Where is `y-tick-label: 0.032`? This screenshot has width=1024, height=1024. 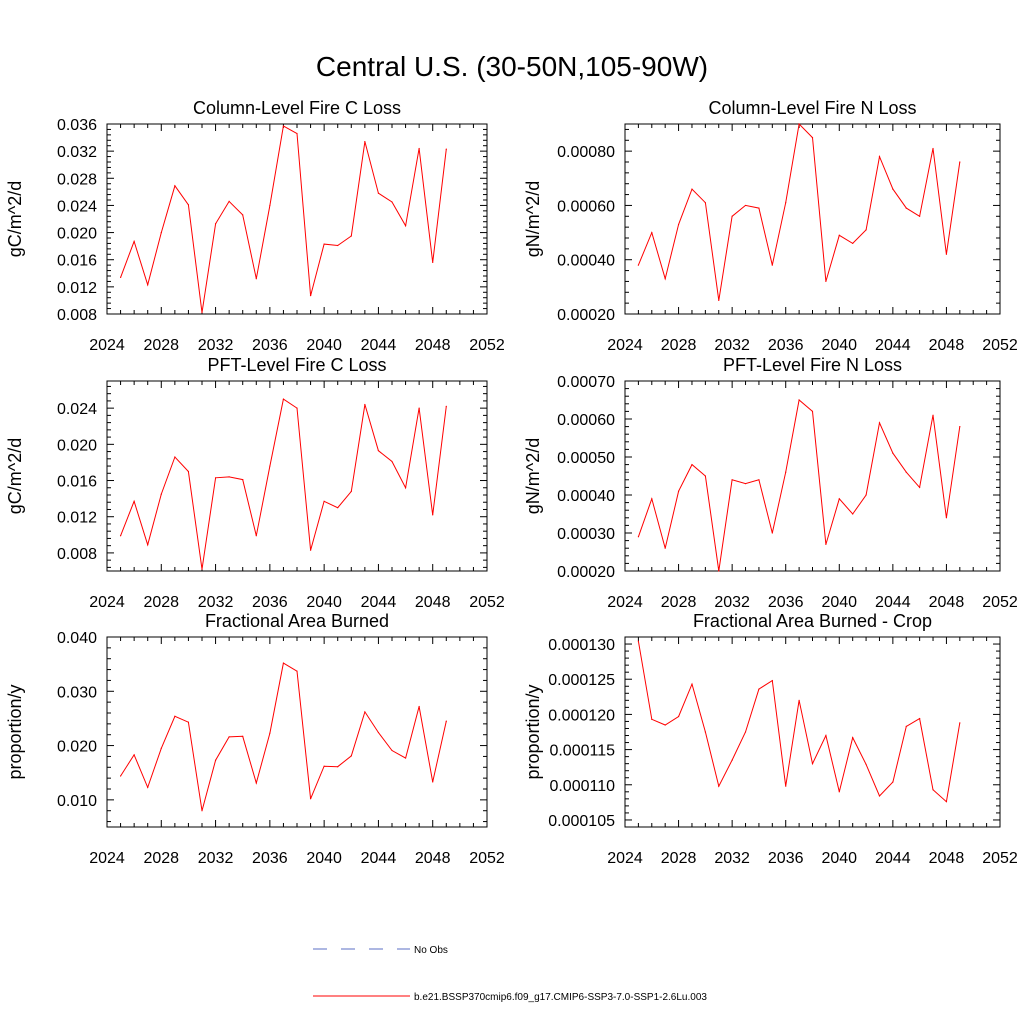 y-tick-label: 0.032 is located at coordinates (77, 152).